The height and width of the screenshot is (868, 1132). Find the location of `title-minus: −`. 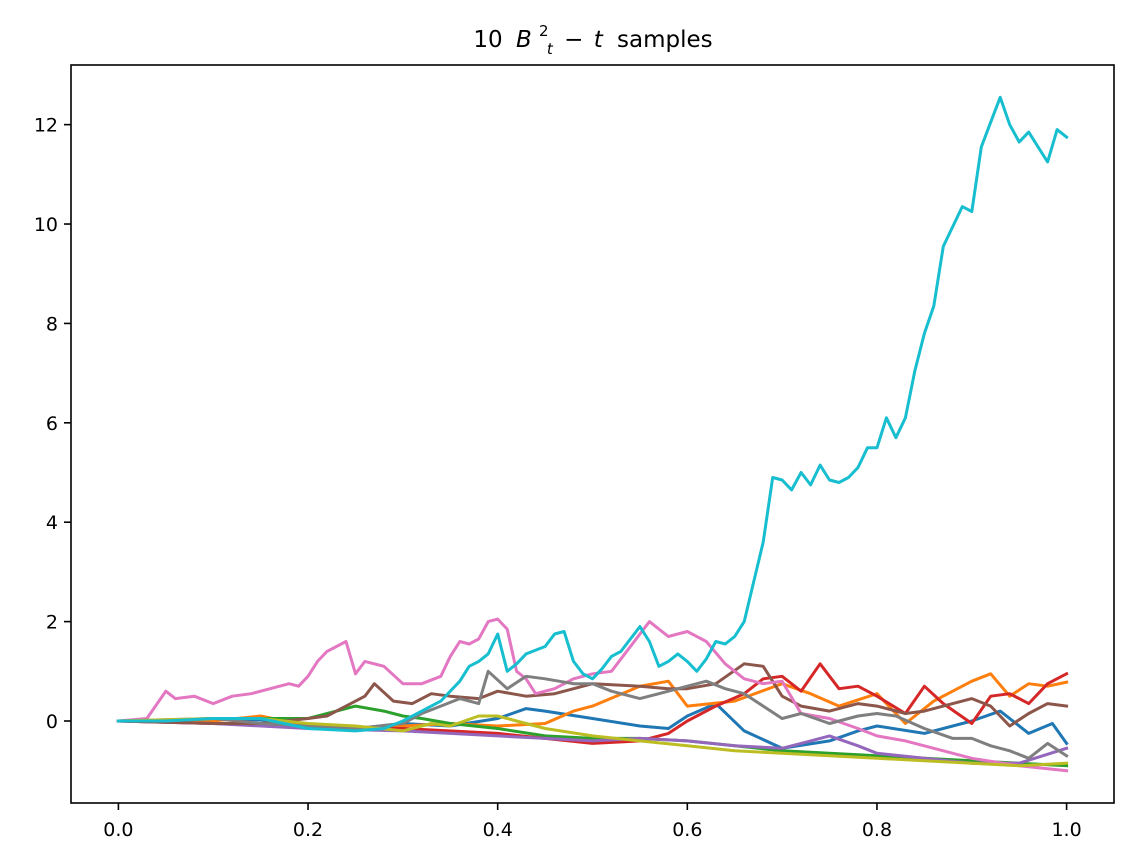

title-minus: − is located at coordinates (573, 40).